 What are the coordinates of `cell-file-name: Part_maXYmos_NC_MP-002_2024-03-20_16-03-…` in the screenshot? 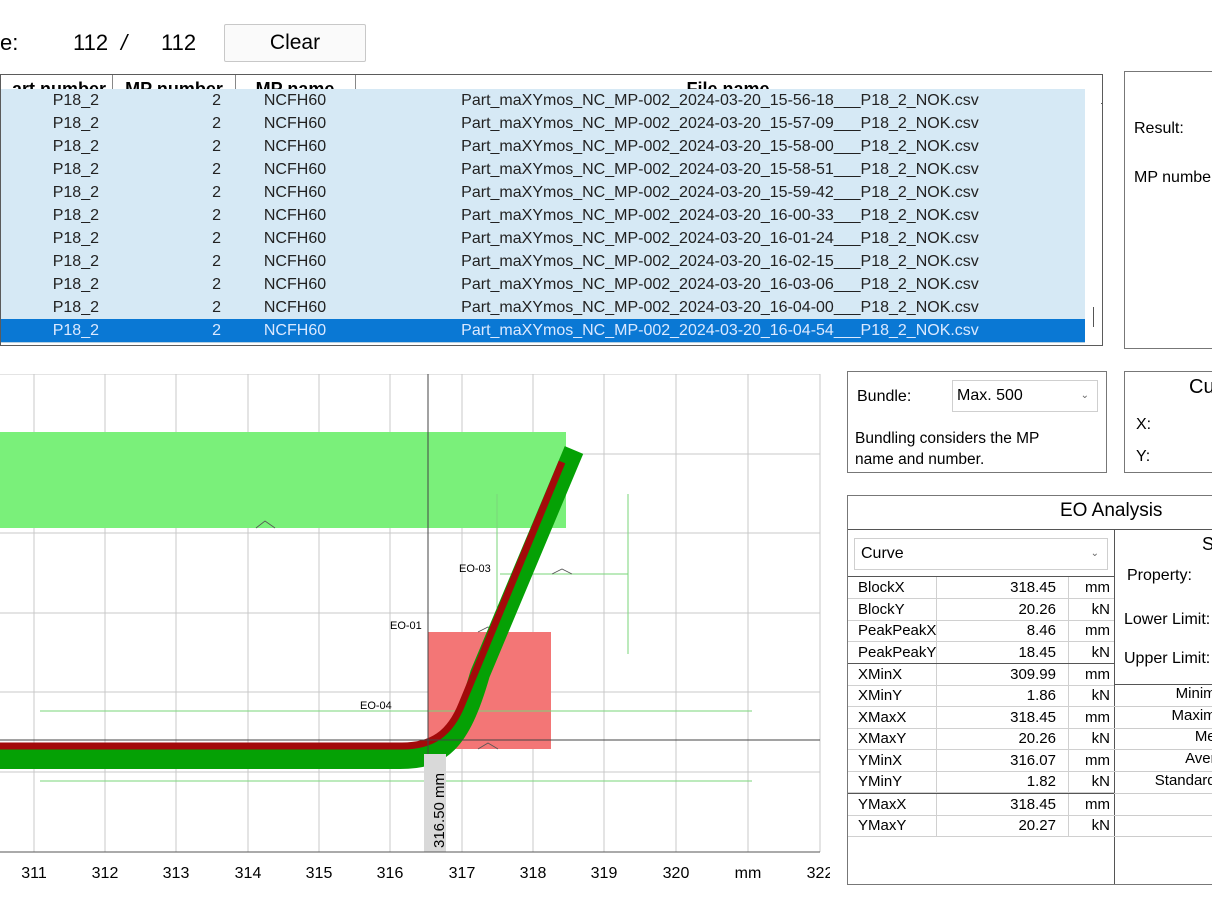 It's located at (720, 284).